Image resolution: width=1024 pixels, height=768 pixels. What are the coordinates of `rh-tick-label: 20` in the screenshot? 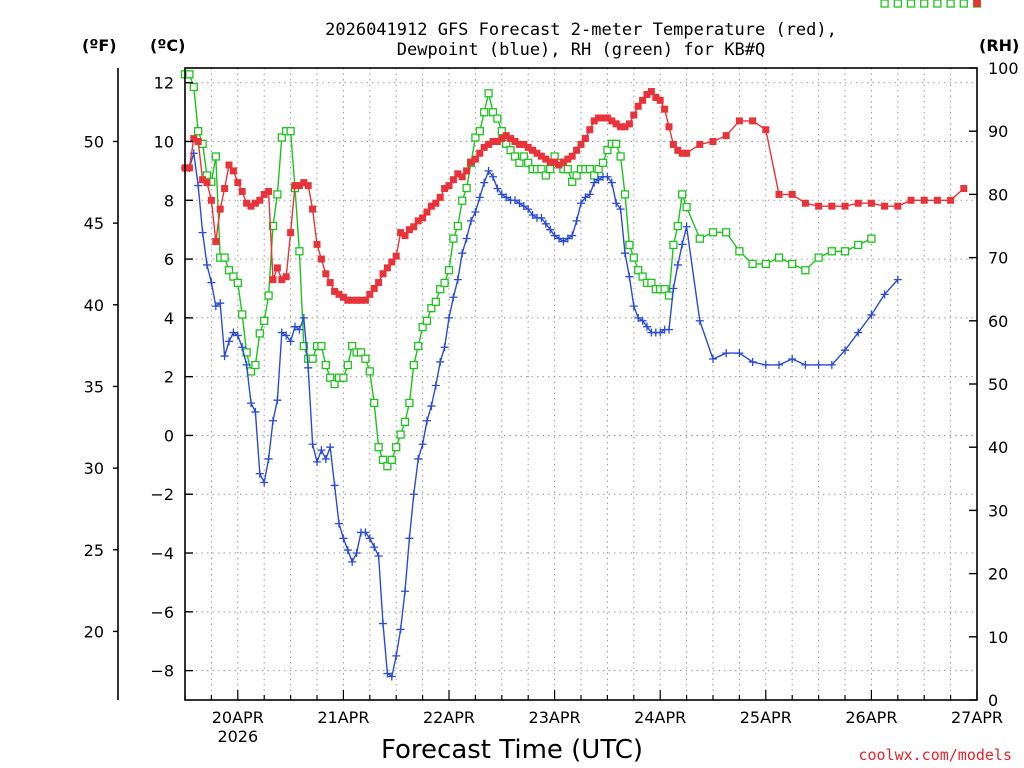 It's located at (998, 574).